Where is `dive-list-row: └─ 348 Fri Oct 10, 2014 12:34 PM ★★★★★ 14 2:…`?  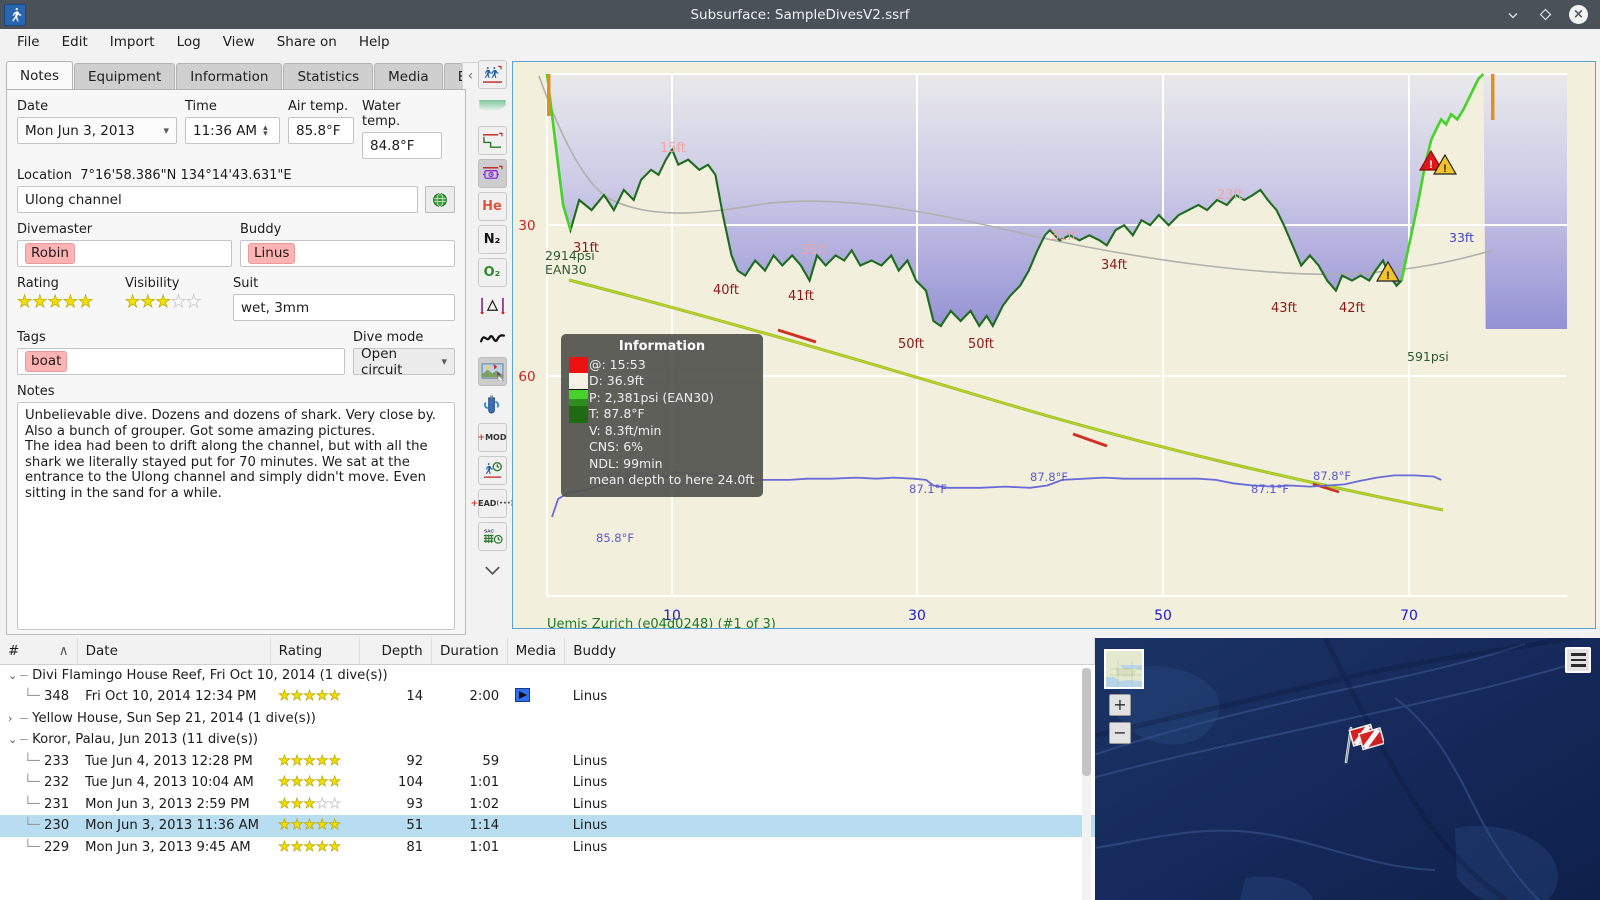 dive-list-row: └─ 348 Fri Oct 10, 2014 12:34 PM ★★★★★ 14 2:… is located at coordinates (547, 697).